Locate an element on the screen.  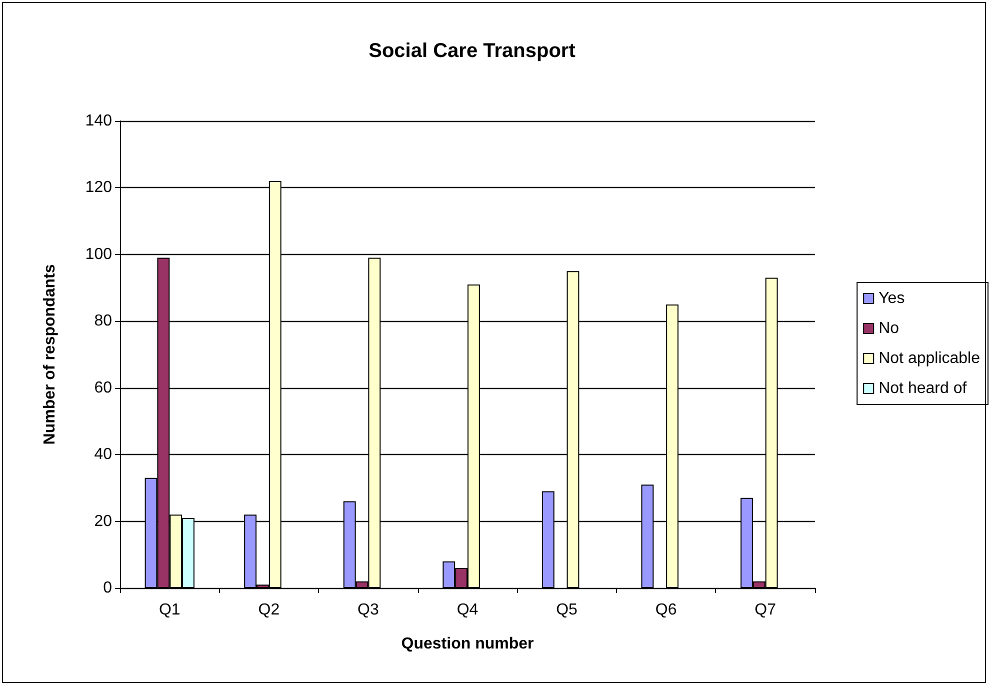
y-tick-label: 0 is located at coordinates (107, 588).